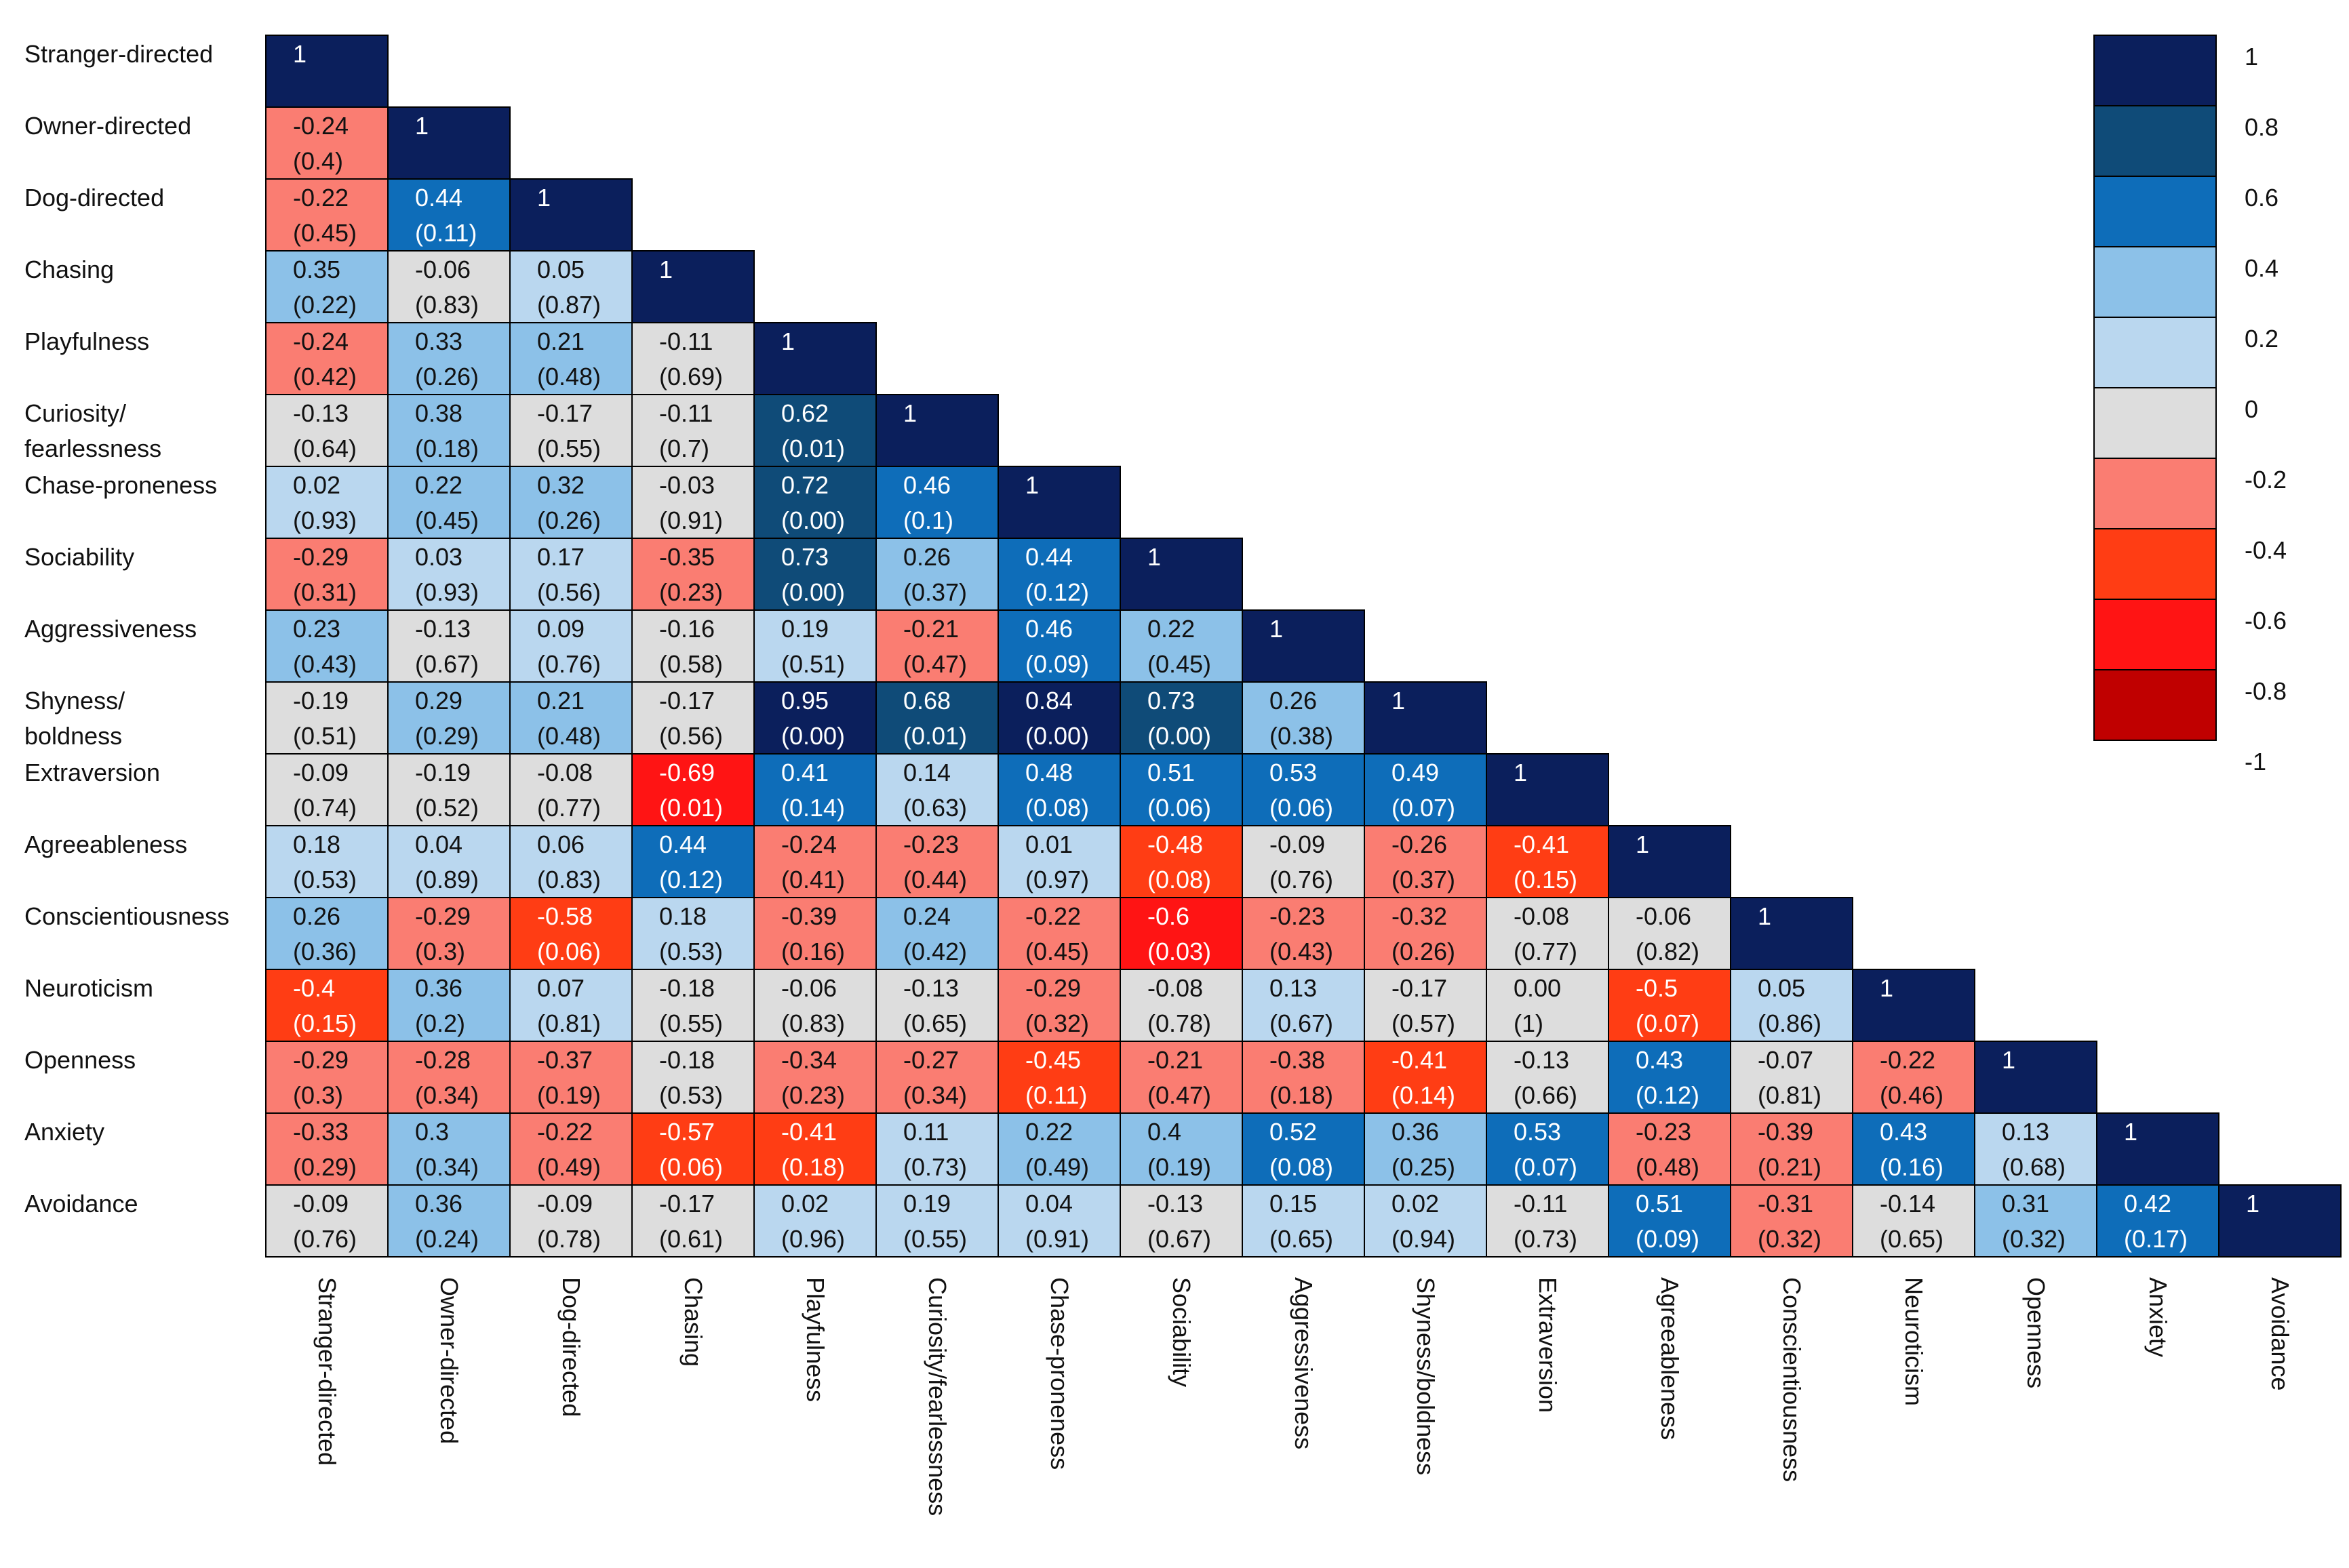  Describe the element at coordinates (693, 1322) in the screenshot. I see `column-label: Chasing` at that location.